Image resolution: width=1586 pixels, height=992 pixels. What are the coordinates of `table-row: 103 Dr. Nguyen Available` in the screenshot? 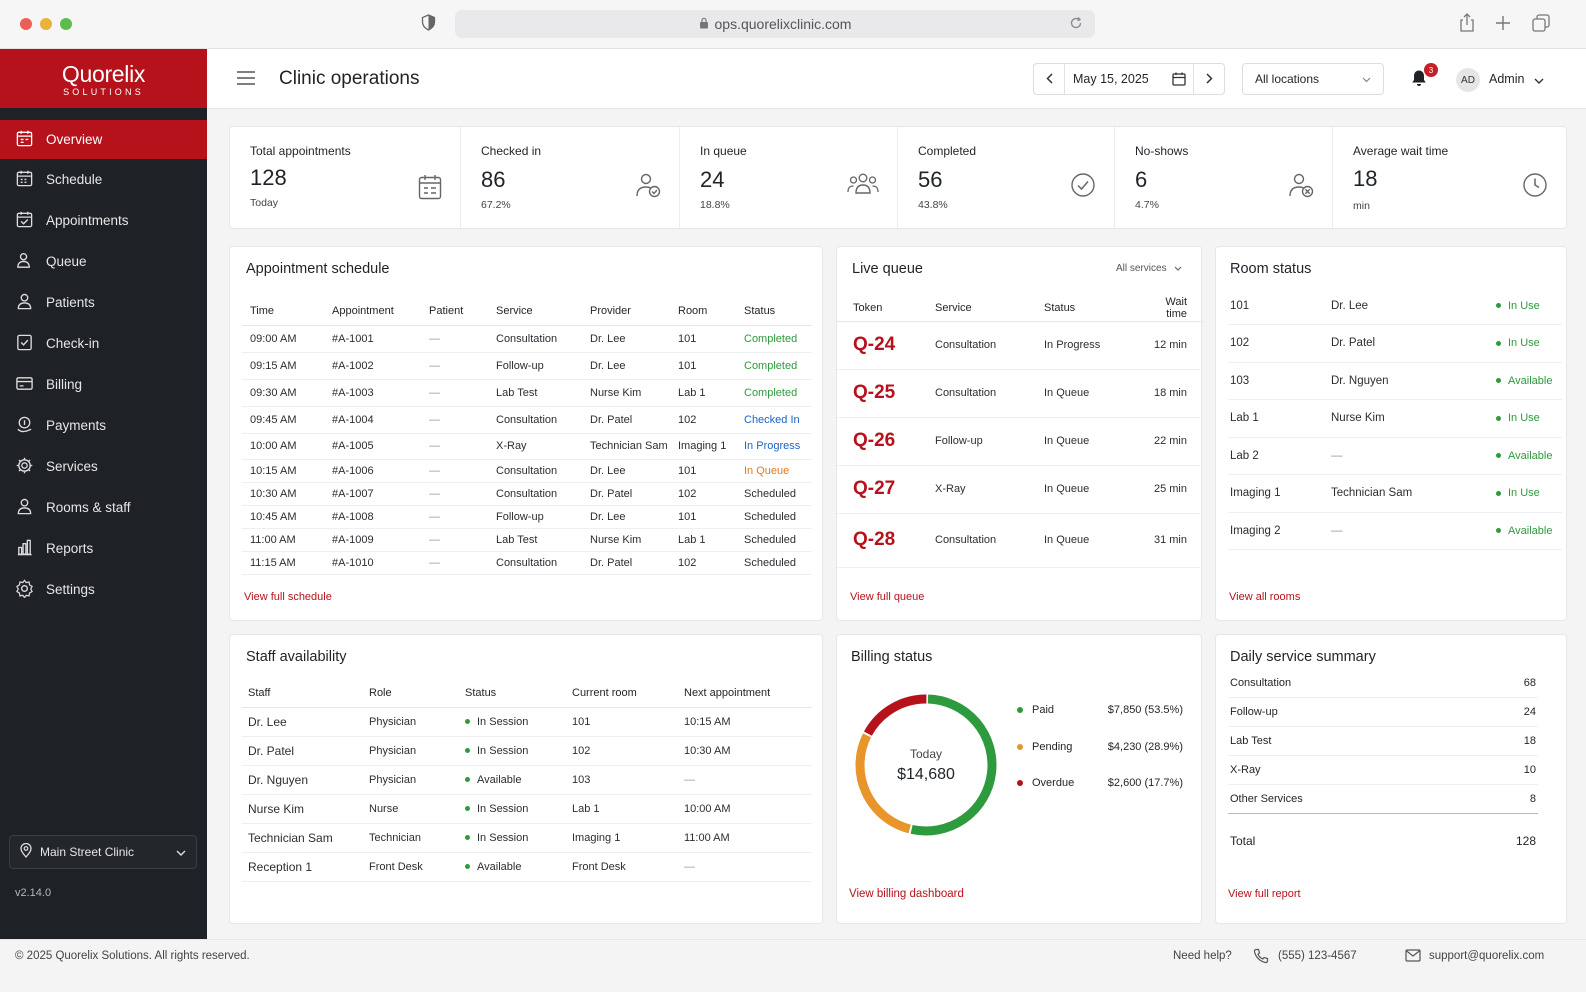 It's located at (1395, 381).